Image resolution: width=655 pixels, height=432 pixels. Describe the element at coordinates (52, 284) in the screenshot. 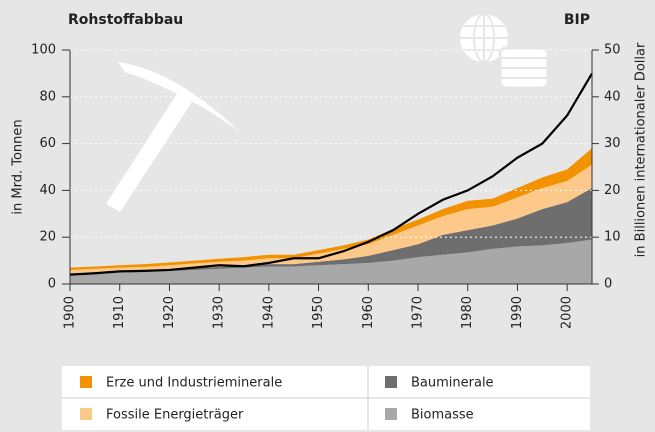

I see `y-tick-label: 0` at that location.